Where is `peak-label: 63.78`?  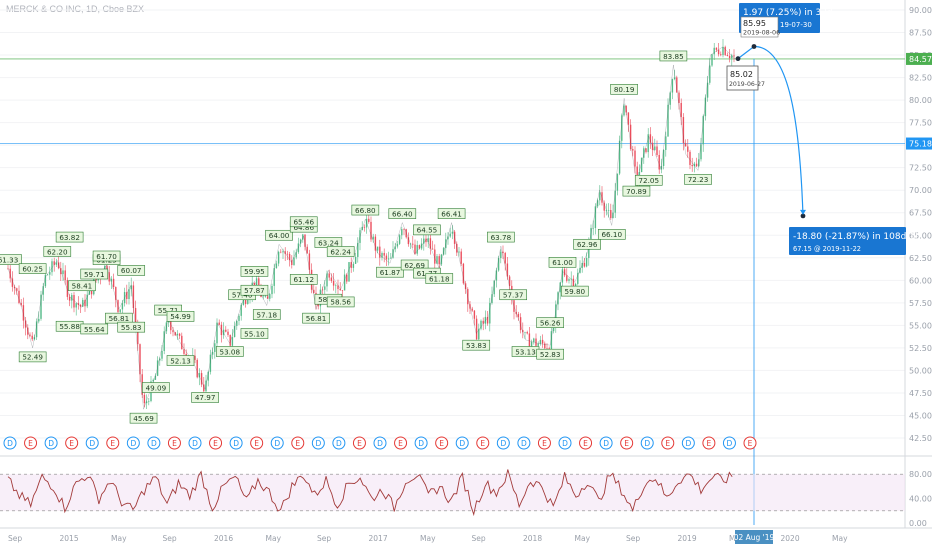 peak-label: 63.78 is located at coordinates (501, 237).